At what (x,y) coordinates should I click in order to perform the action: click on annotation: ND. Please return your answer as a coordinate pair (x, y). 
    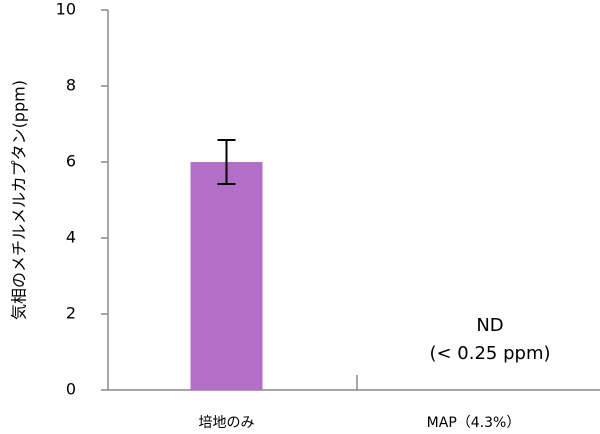
    Looking at the image, I should click on (489, 325).